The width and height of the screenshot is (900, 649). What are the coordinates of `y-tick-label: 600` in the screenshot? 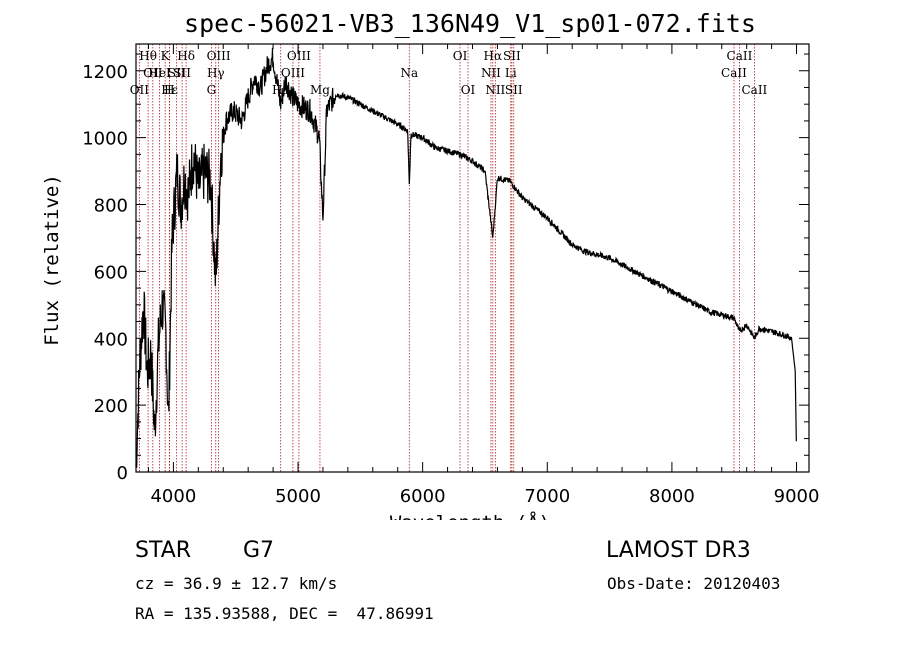 It's located at (111, 272).